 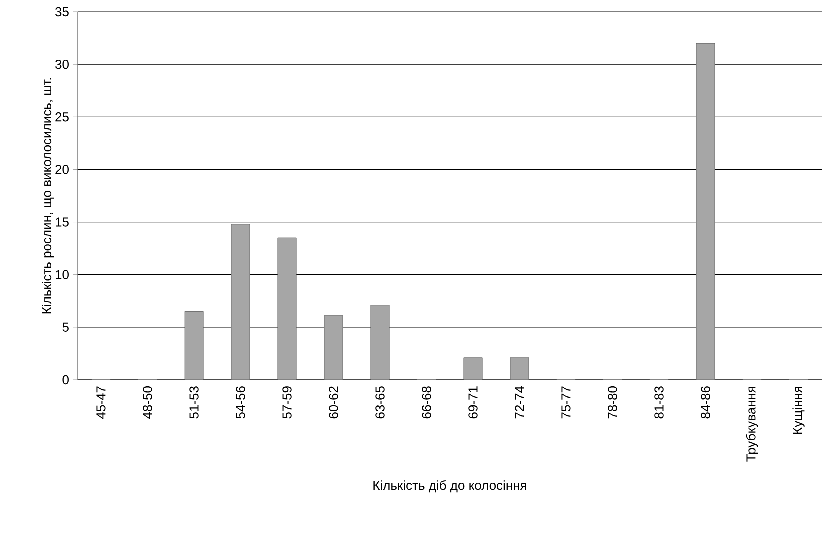 I want to click on x-tick-label: 78-80, so click(x=613, y=402).